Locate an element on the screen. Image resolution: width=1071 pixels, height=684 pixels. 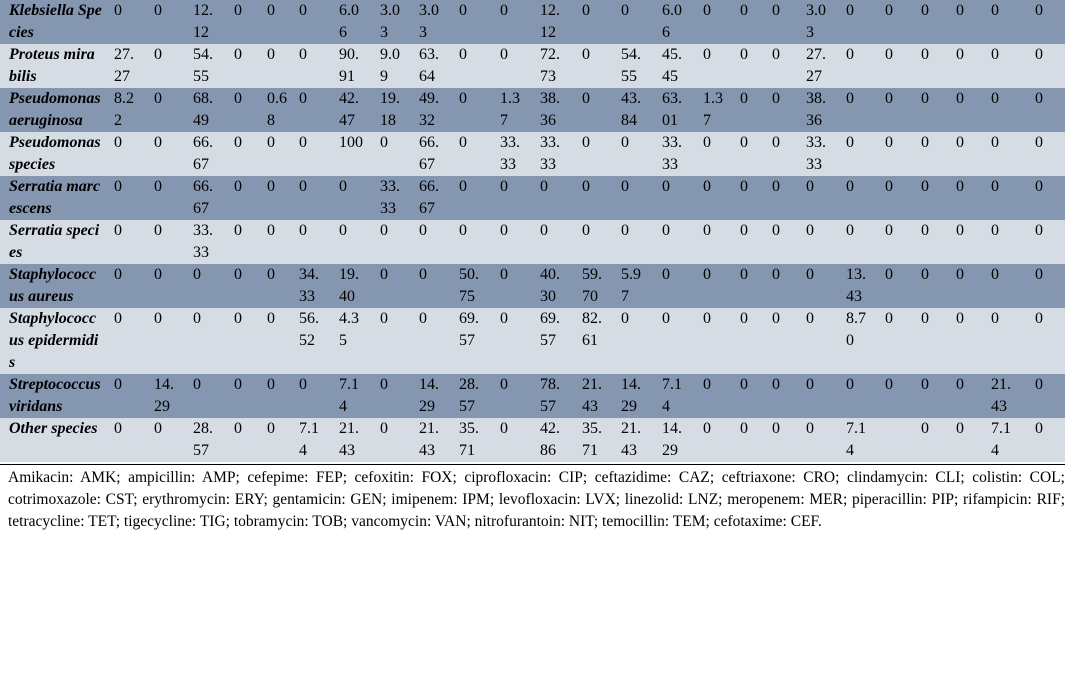
row-header-text: Staphylococcus epidermidis is located at coordinates (54, 340).